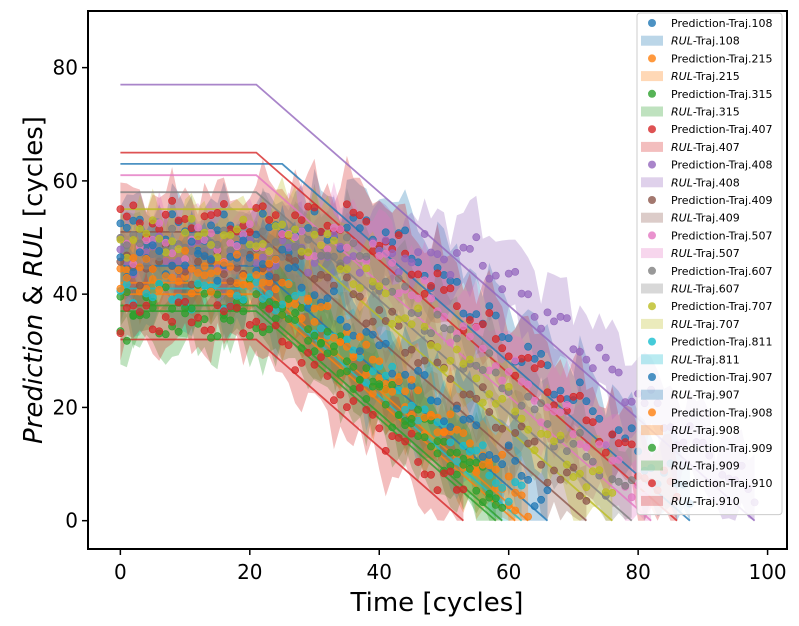 The image size is (799, 626). What do you see at coordinates (34, 251) in the screenshot?
I see `y-axis-label-part: RUL` at bounding box center [34, 251].